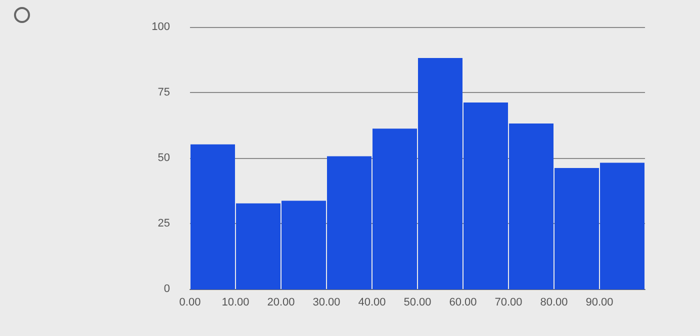 The image size is (700, 336). I want to click on x-tick-label: 50.00, so click(418, 302).